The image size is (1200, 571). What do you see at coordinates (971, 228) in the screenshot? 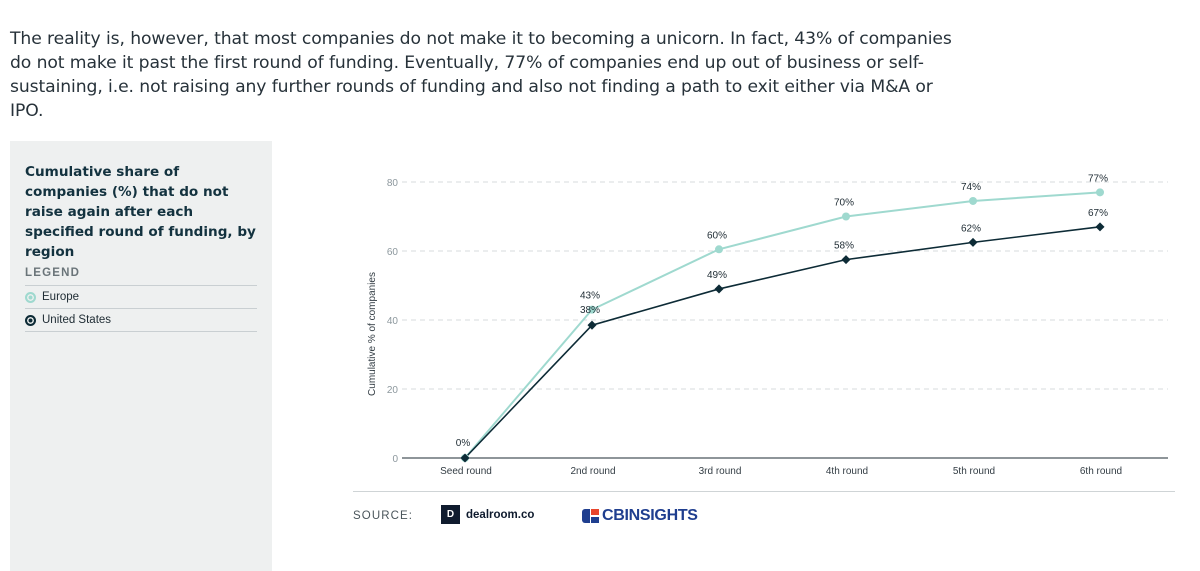
I see `data-label-united-states: 62%` at bounding box center [971, 228].